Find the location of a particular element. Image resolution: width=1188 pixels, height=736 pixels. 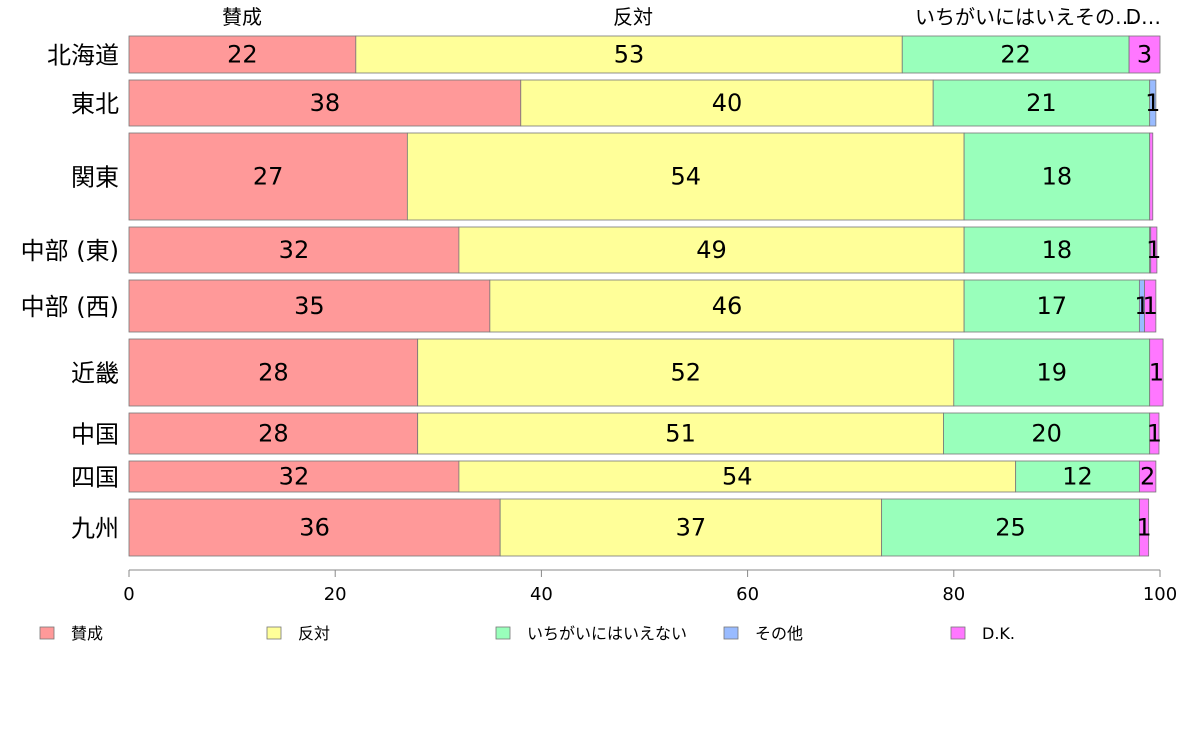

category-label: 中部 (東) is located at coordinates (70, 251).